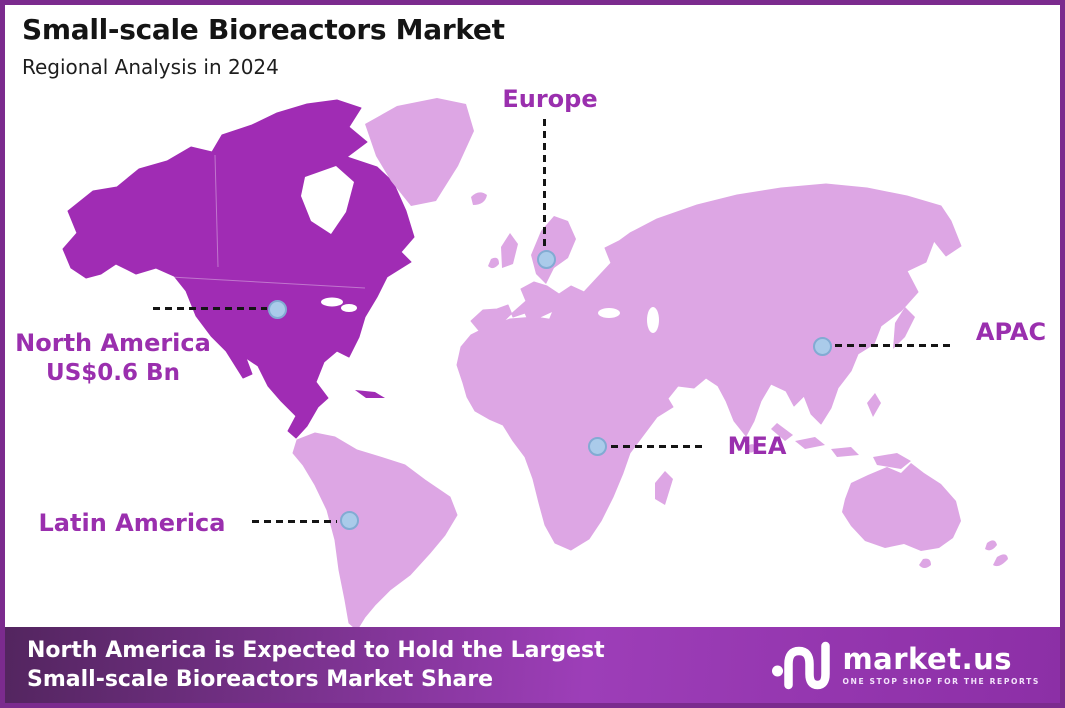 The height and width of the screenshot is (708, 1065). What do you see at coordinates (810, 443) in the screenshot?
I see `map-region-java` at bounding box center [810, 443].